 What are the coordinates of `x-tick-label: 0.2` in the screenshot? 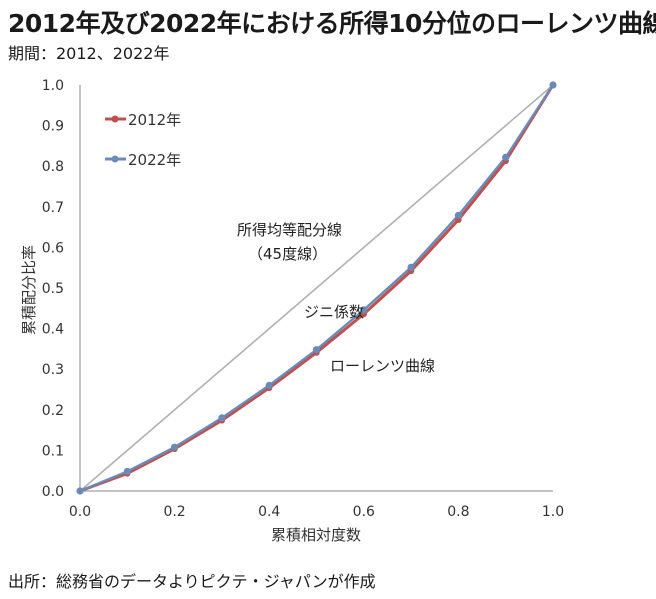 It's located at (174, 512).